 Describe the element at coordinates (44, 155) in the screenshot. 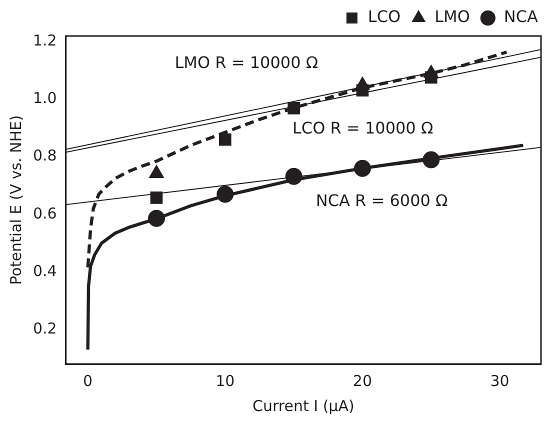

I see `y-tick-label: 0.8` at that location.